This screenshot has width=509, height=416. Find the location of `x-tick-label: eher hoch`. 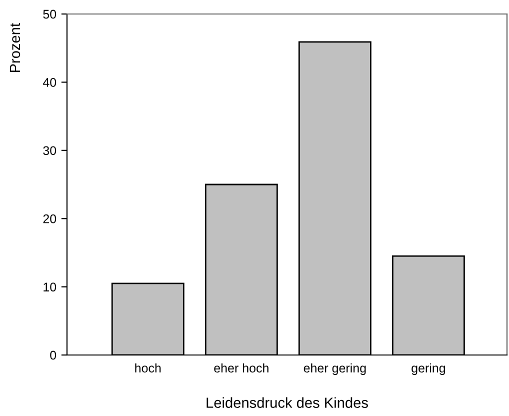

x-tick-label: eher hoch is located at coordinates (241, 368).